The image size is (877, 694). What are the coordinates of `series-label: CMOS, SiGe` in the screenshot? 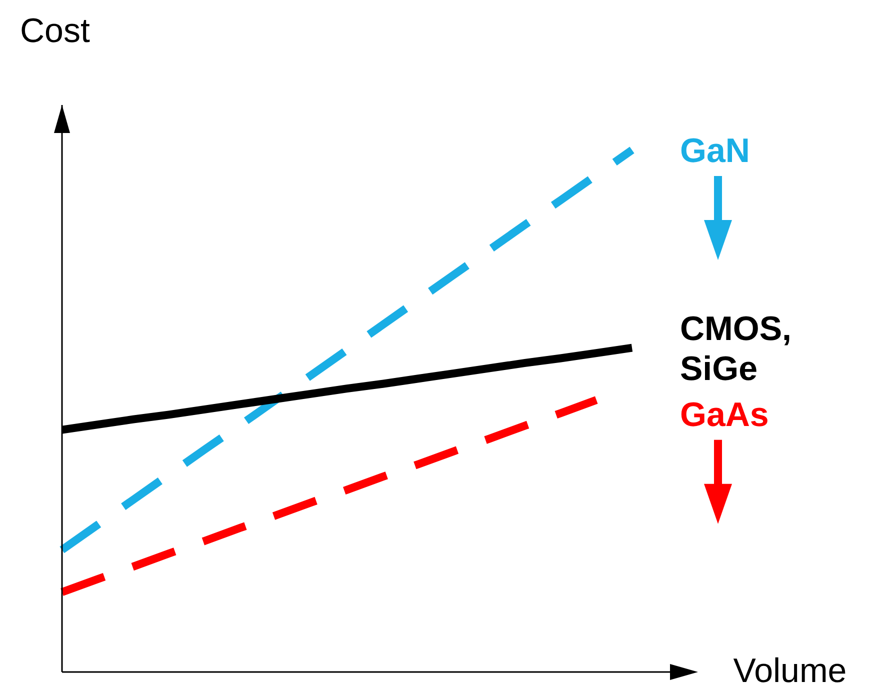 It's located at (736, 349).